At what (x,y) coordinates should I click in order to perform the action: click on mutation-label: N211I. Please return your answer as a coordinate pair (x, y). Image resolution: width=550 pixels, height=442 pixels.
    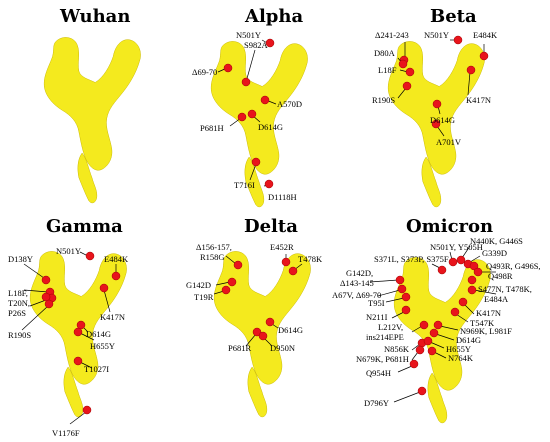
    Looking at the image, I should click on (377, 317).